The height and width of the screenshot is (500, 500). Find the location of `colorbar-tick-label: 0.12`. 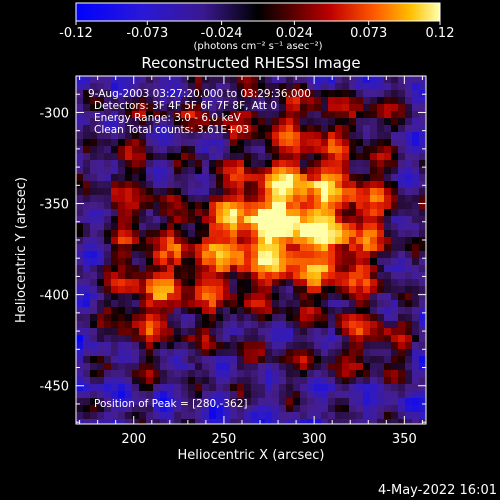

colorbar-tick-label: 0.12 is located at coordinates (440, 33).